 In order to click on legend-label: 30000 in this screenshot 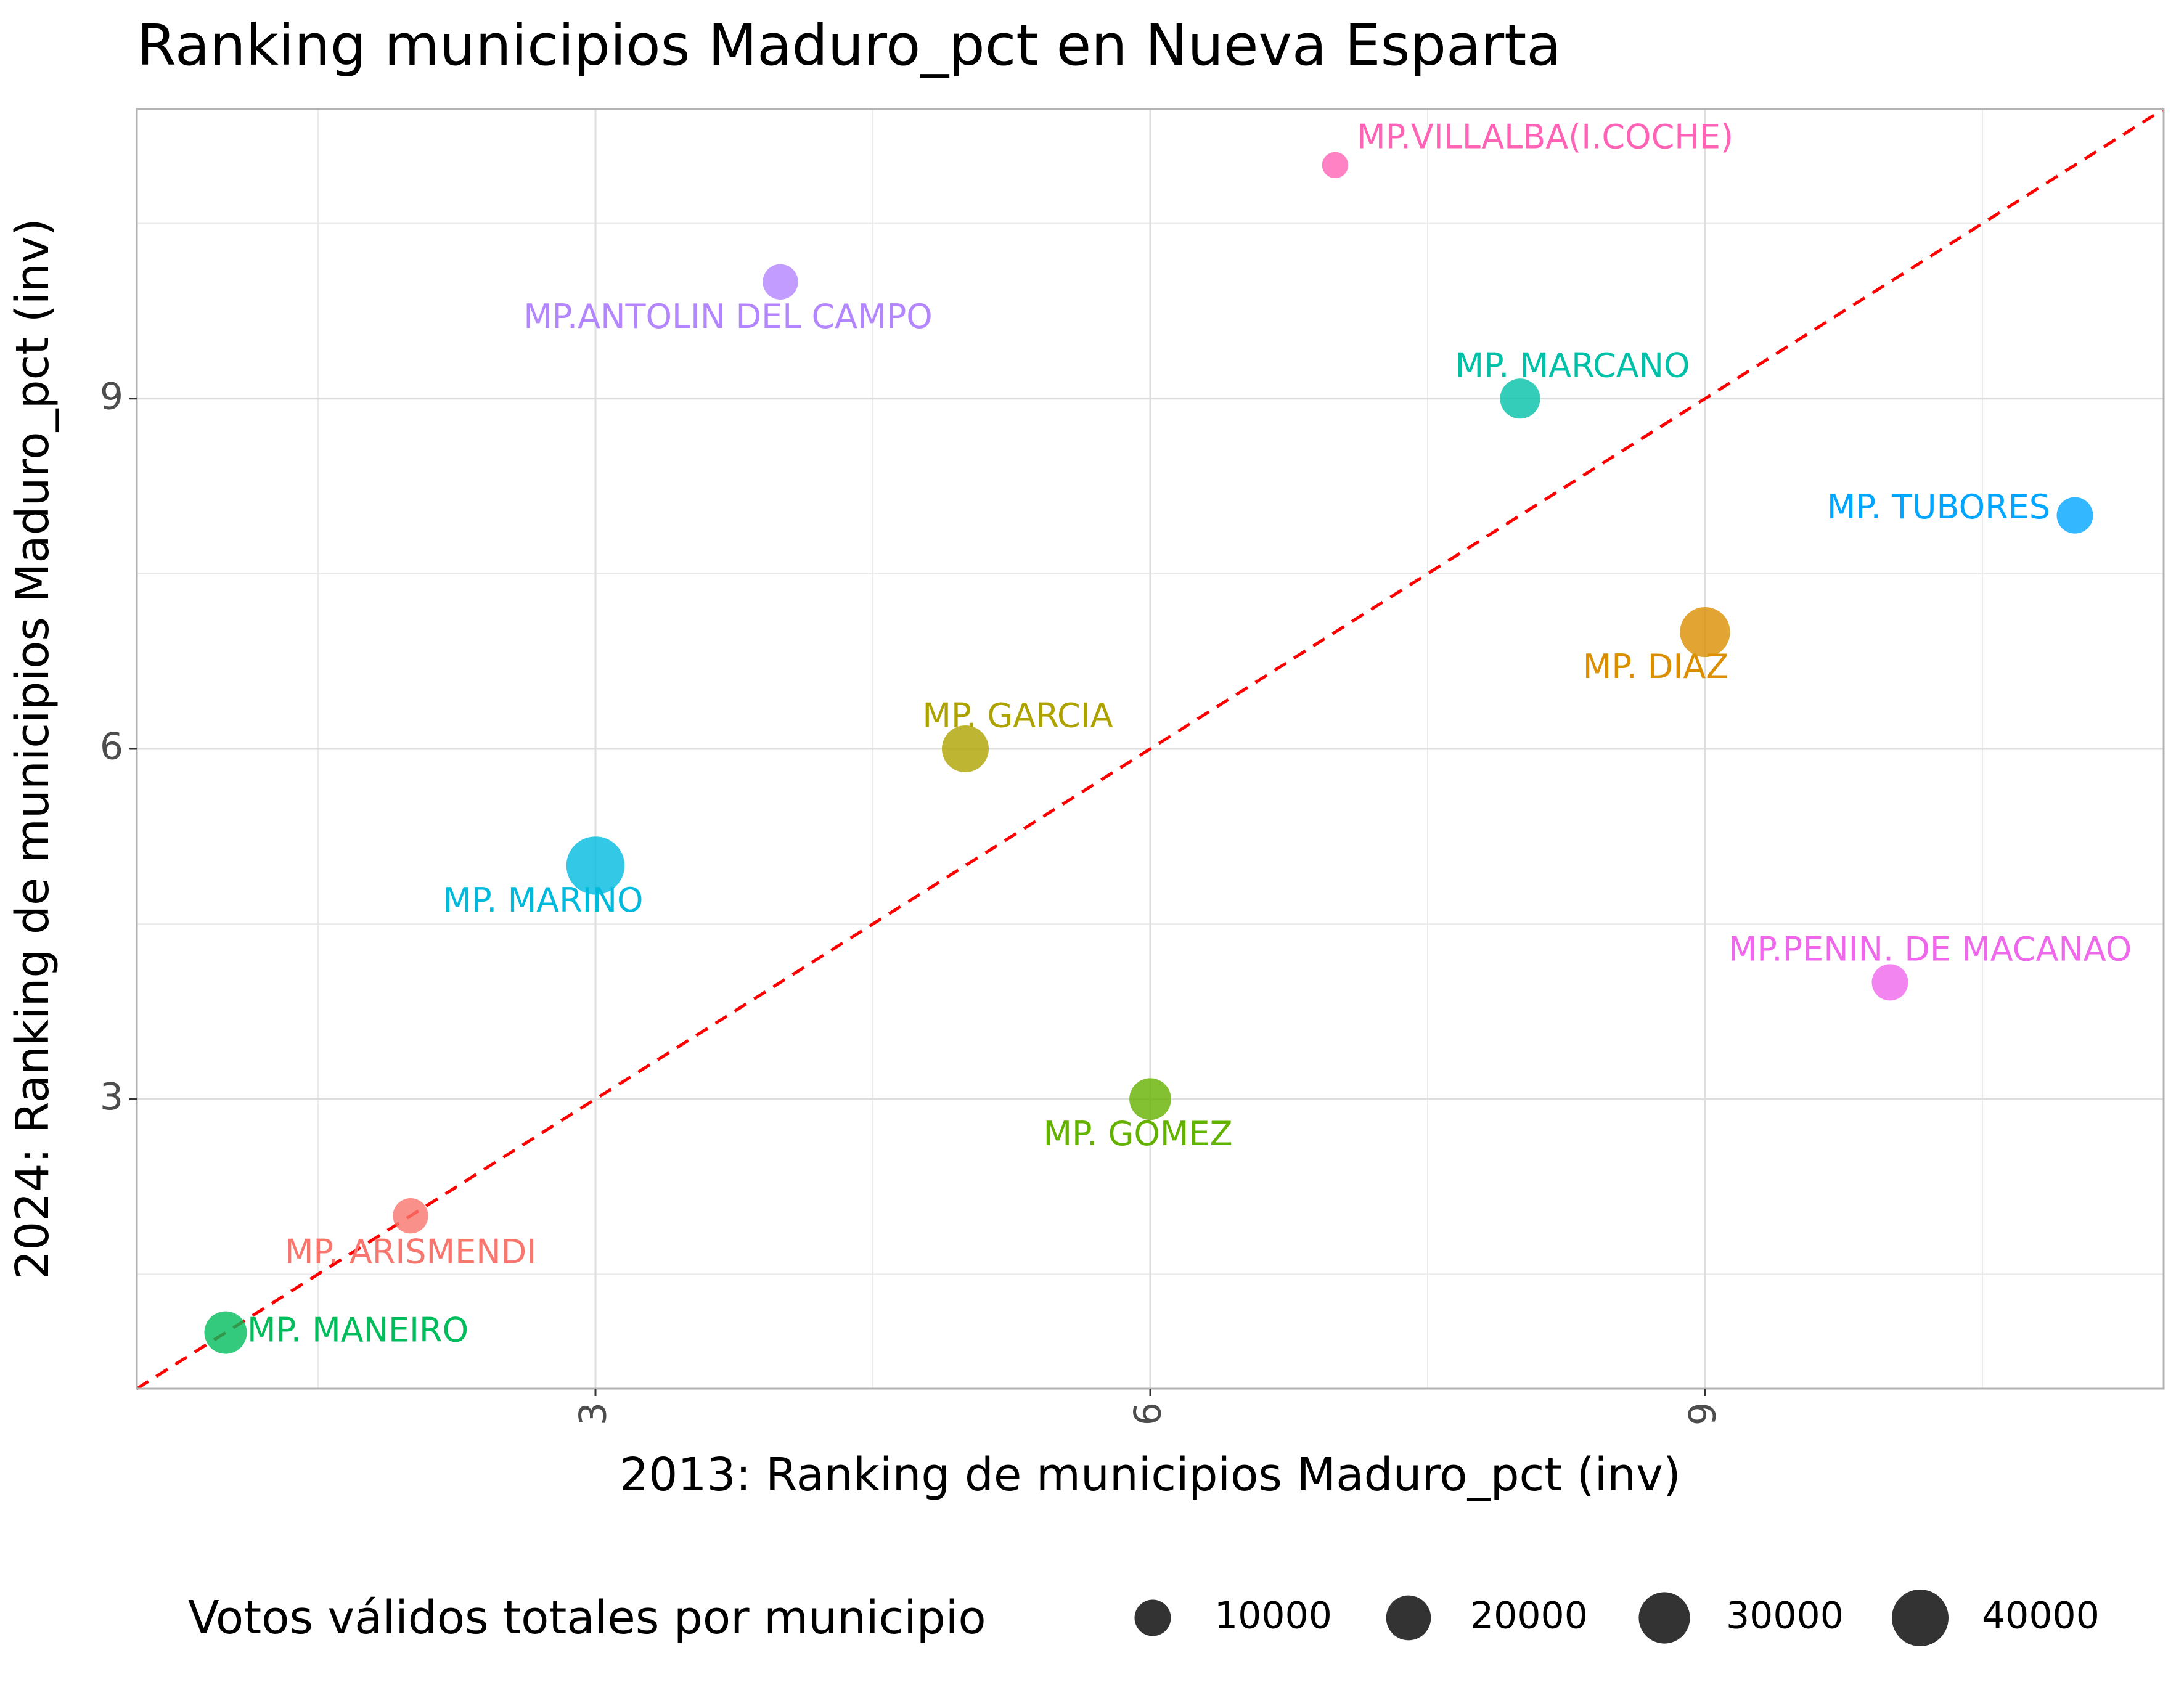, I will do `click(1785, 1616)`.